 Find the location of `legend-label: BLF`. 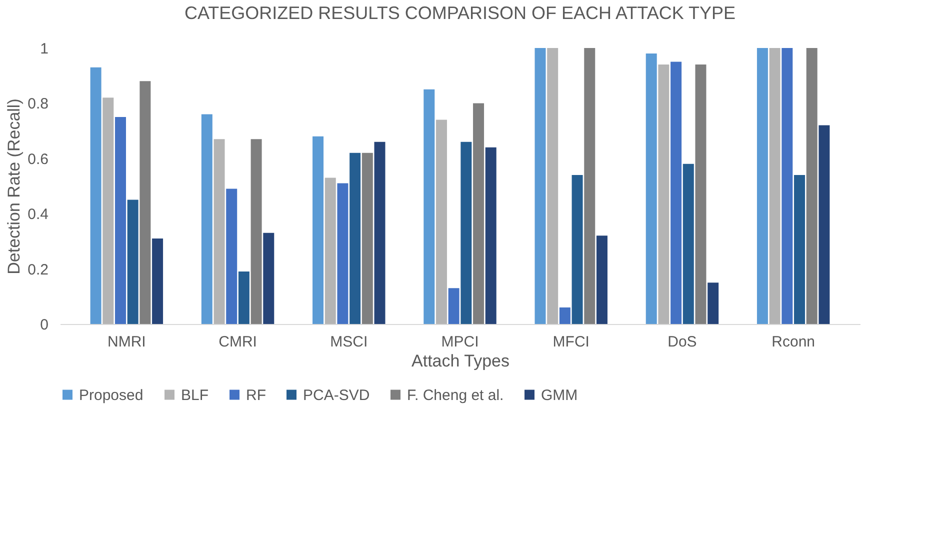

legend-label: BLF is located at coordinates (195, 395).